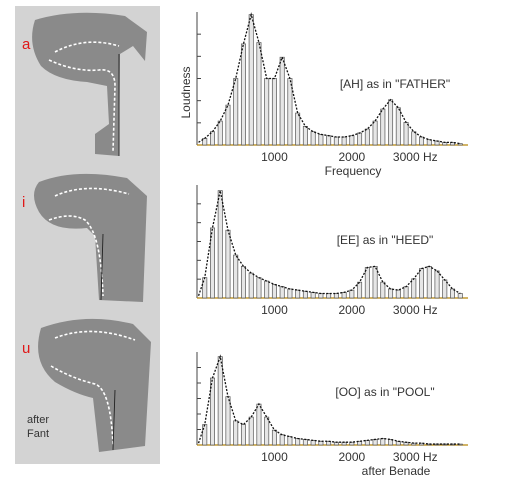 Image resolution: width=512 pixels, height=480 pixels. Describe the element at coordinates (384, 392) in the screenshot. I see `spectrum-annotation: [OO] as in "POOL"` at that location.